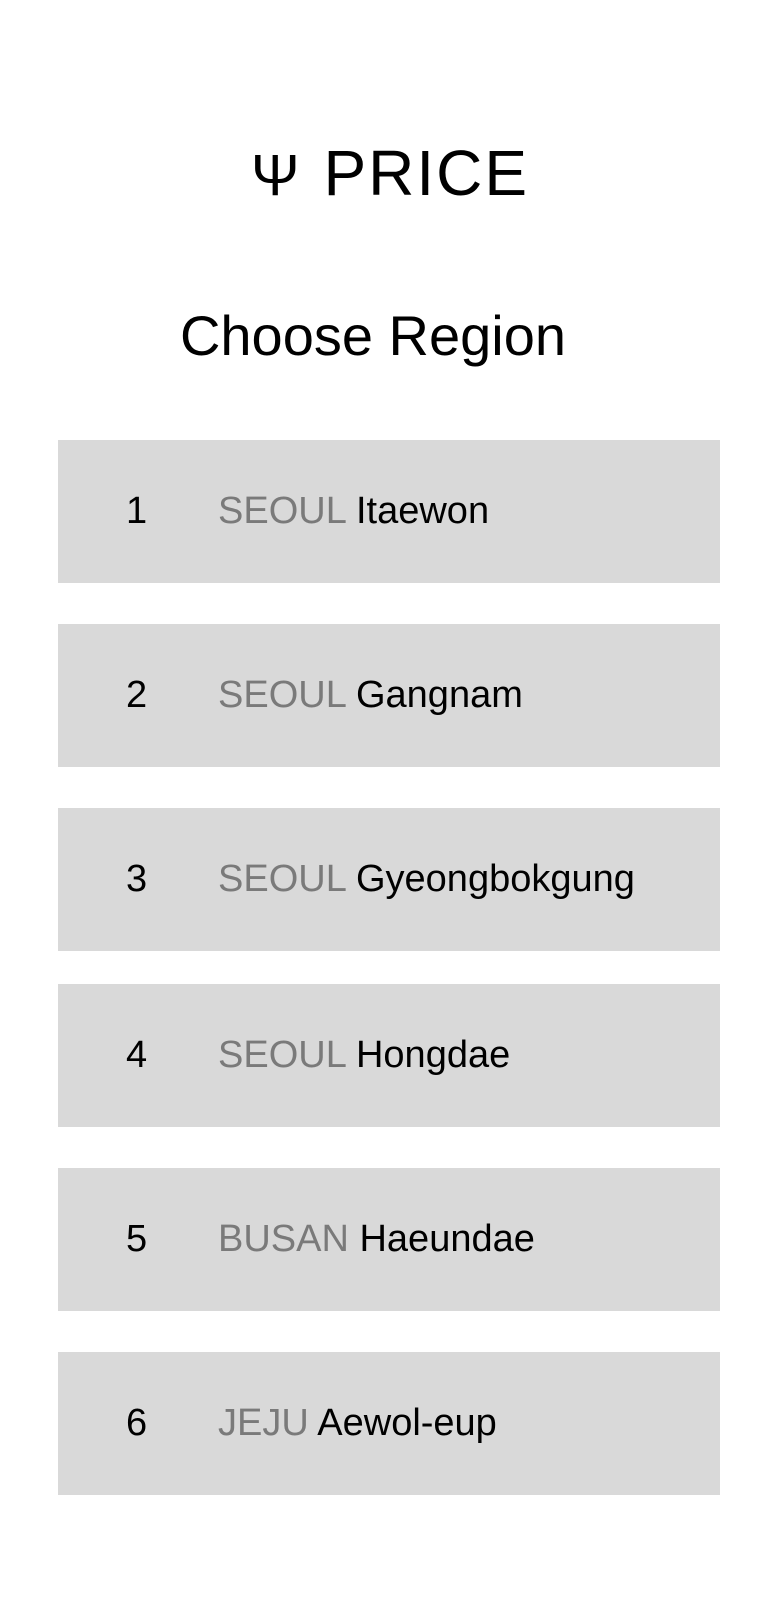  Describe the element at coordinates (447, 1239) in the screenshot. I see `region-area: Haeundae` at that location.